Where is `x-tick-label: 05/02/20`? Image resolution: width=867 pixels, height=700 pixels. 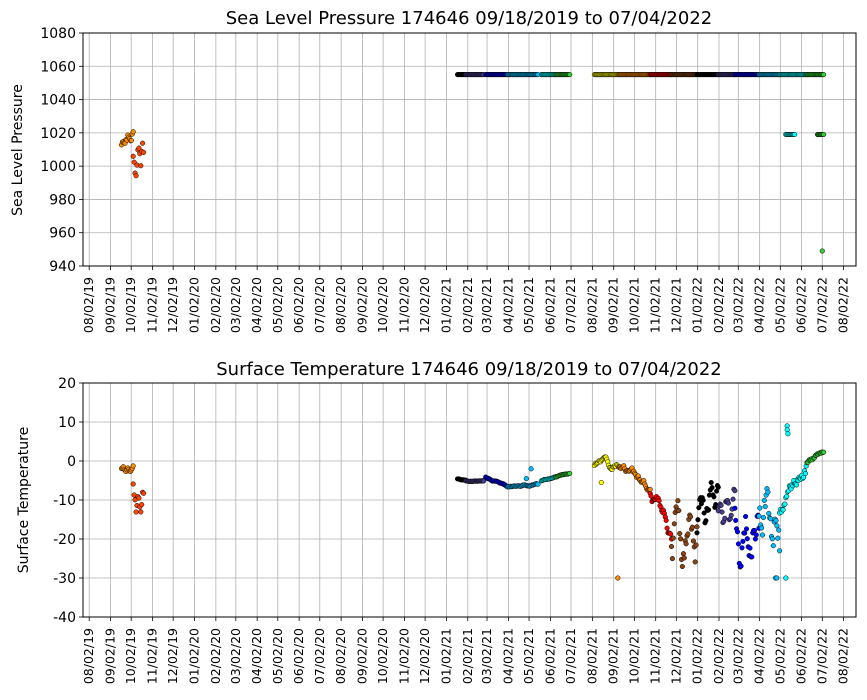 x-tick-label: 05/02/20 is located at coordinates (277, 305).